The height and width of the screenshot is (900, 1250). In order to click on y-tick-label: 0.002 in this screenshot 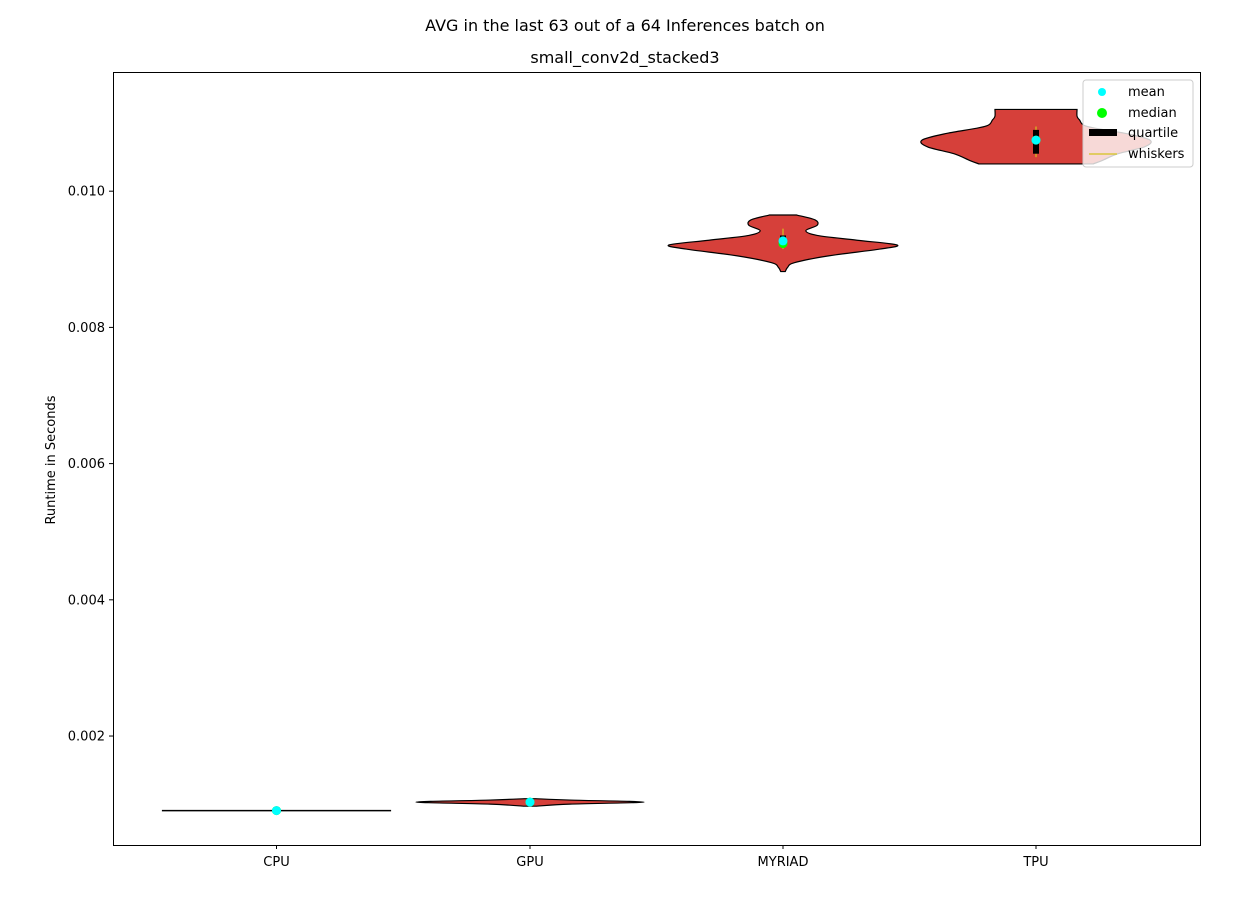, I will do `click(86, 737)`.